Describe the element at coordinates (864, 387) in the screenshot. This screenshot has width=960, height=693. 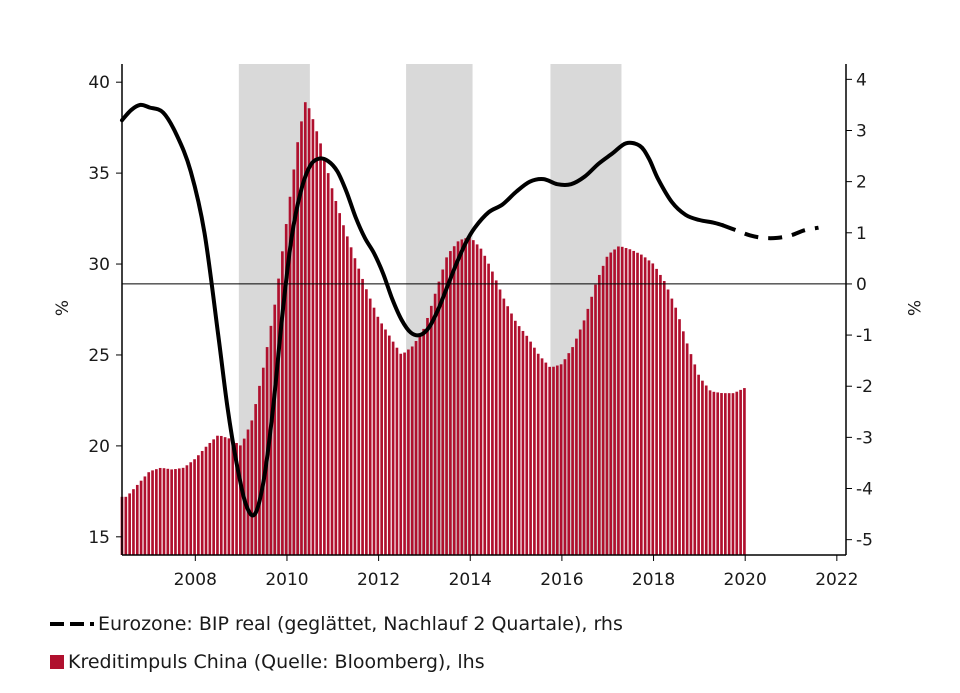
I see `right-tick-label--2: -2` at that location.